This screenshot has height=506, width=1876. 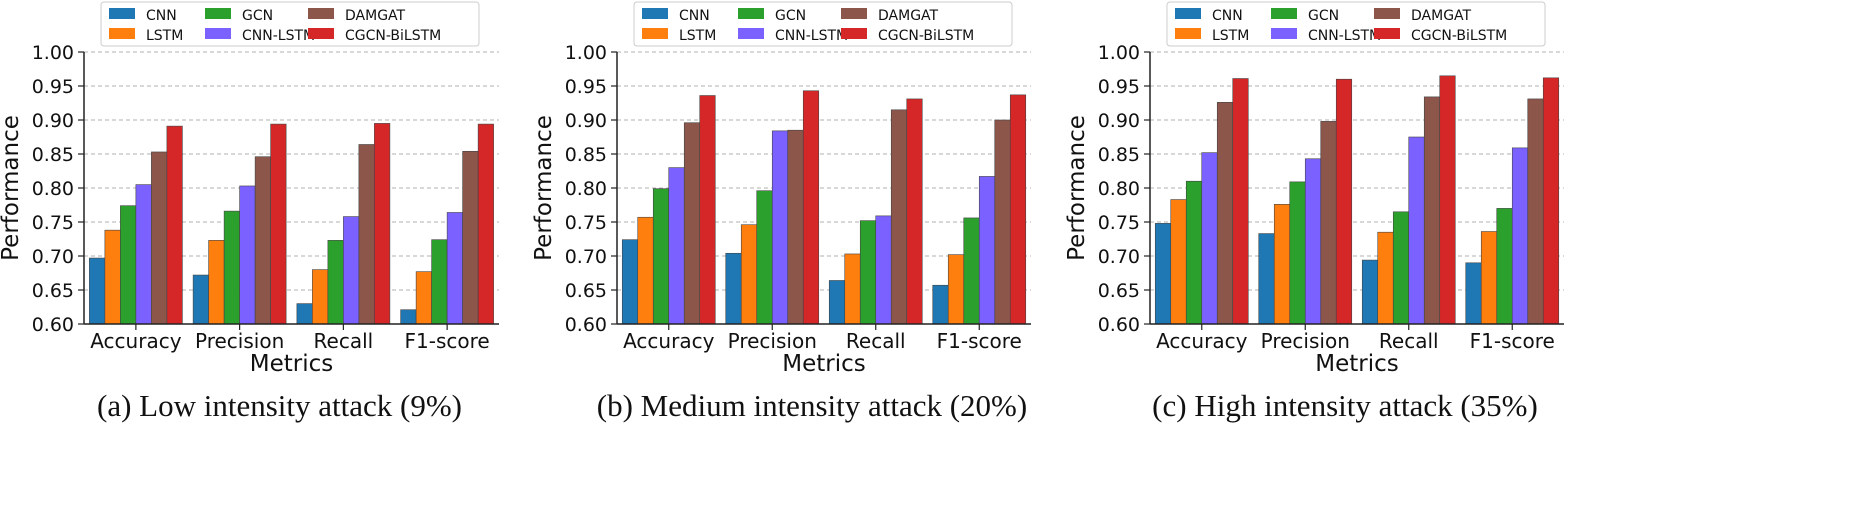 I want to click on legend-label: CNN-LSTM, so click(x=1344, y=36).